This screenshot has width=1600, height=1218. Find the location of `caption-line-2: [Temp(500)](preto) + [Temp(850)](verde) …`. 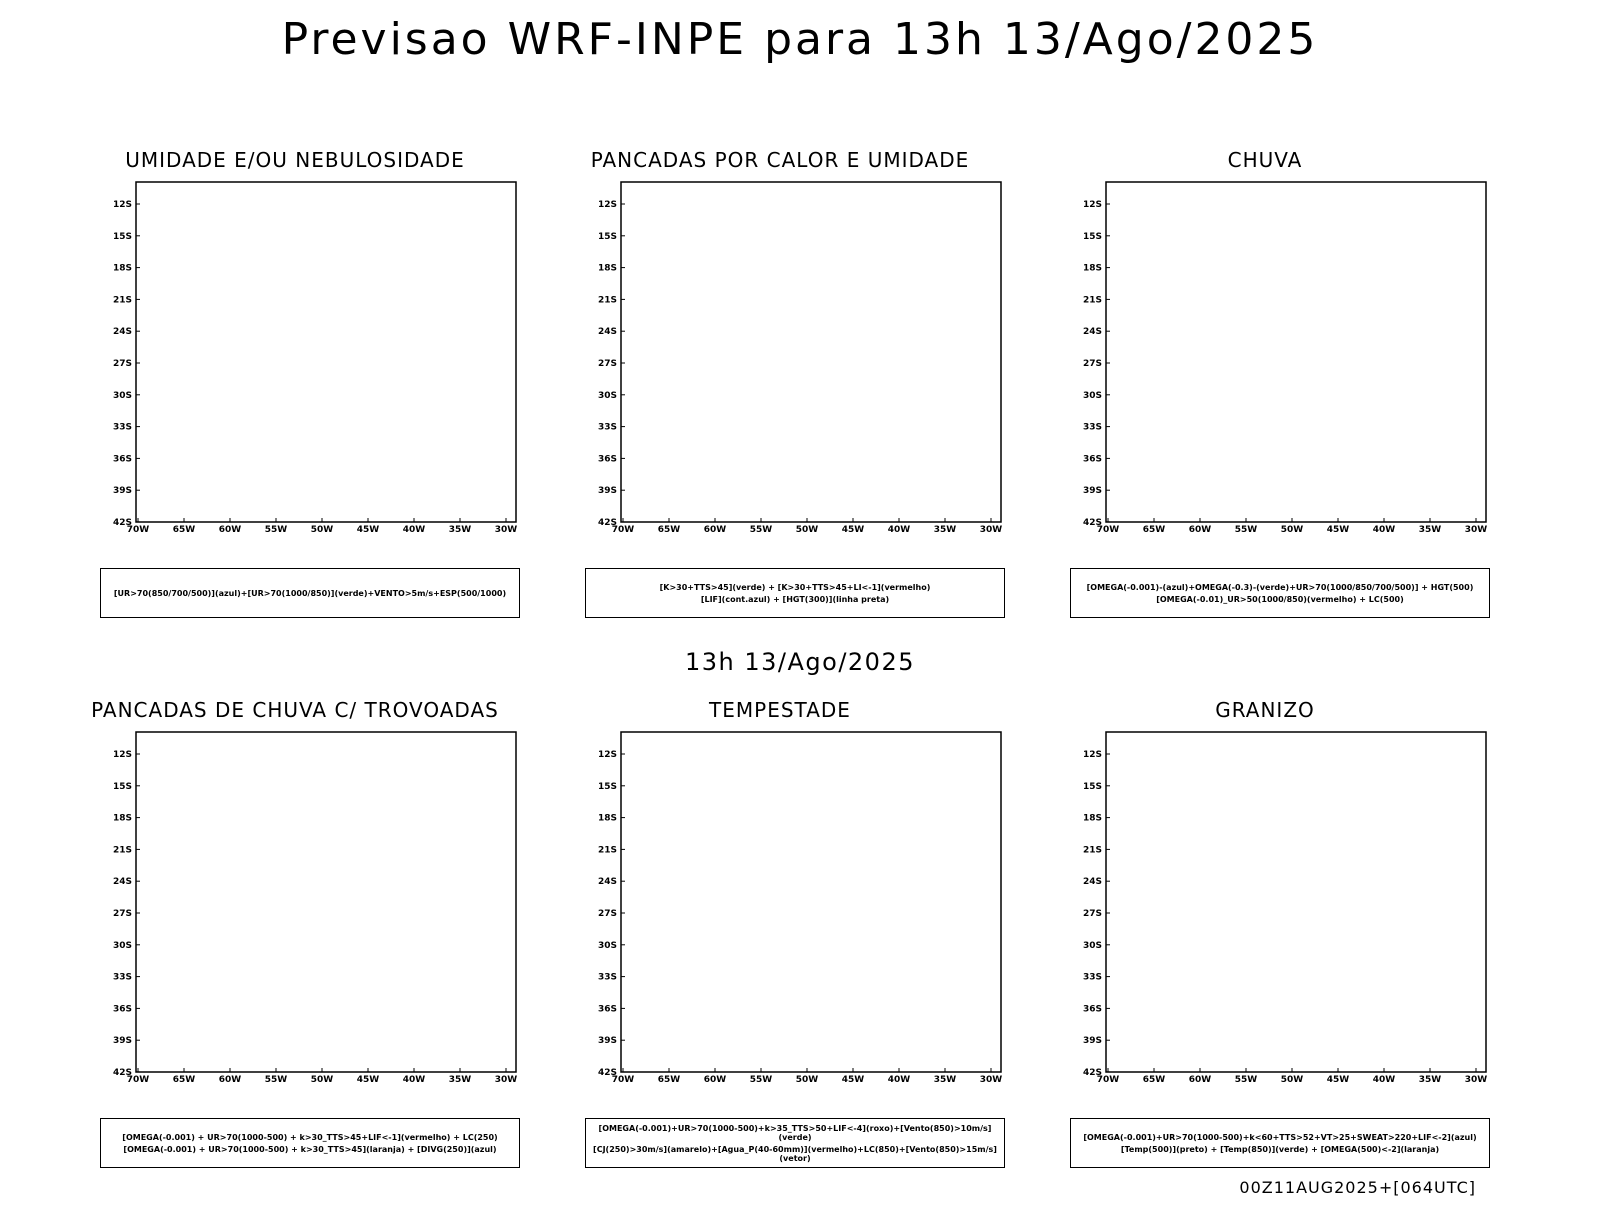

caption-line-2: [Temp(500)](preto) + [Temp(850)](verde) … is located at coordinates (1280, 1149).